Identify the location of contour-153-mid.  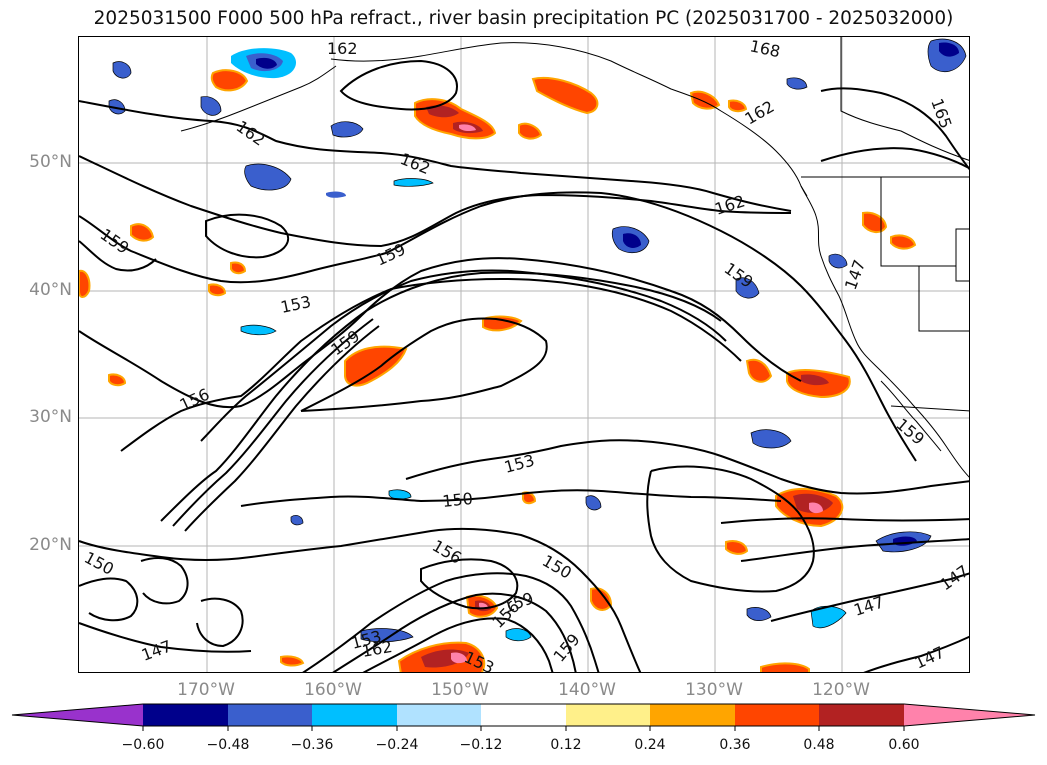
(424, 364).